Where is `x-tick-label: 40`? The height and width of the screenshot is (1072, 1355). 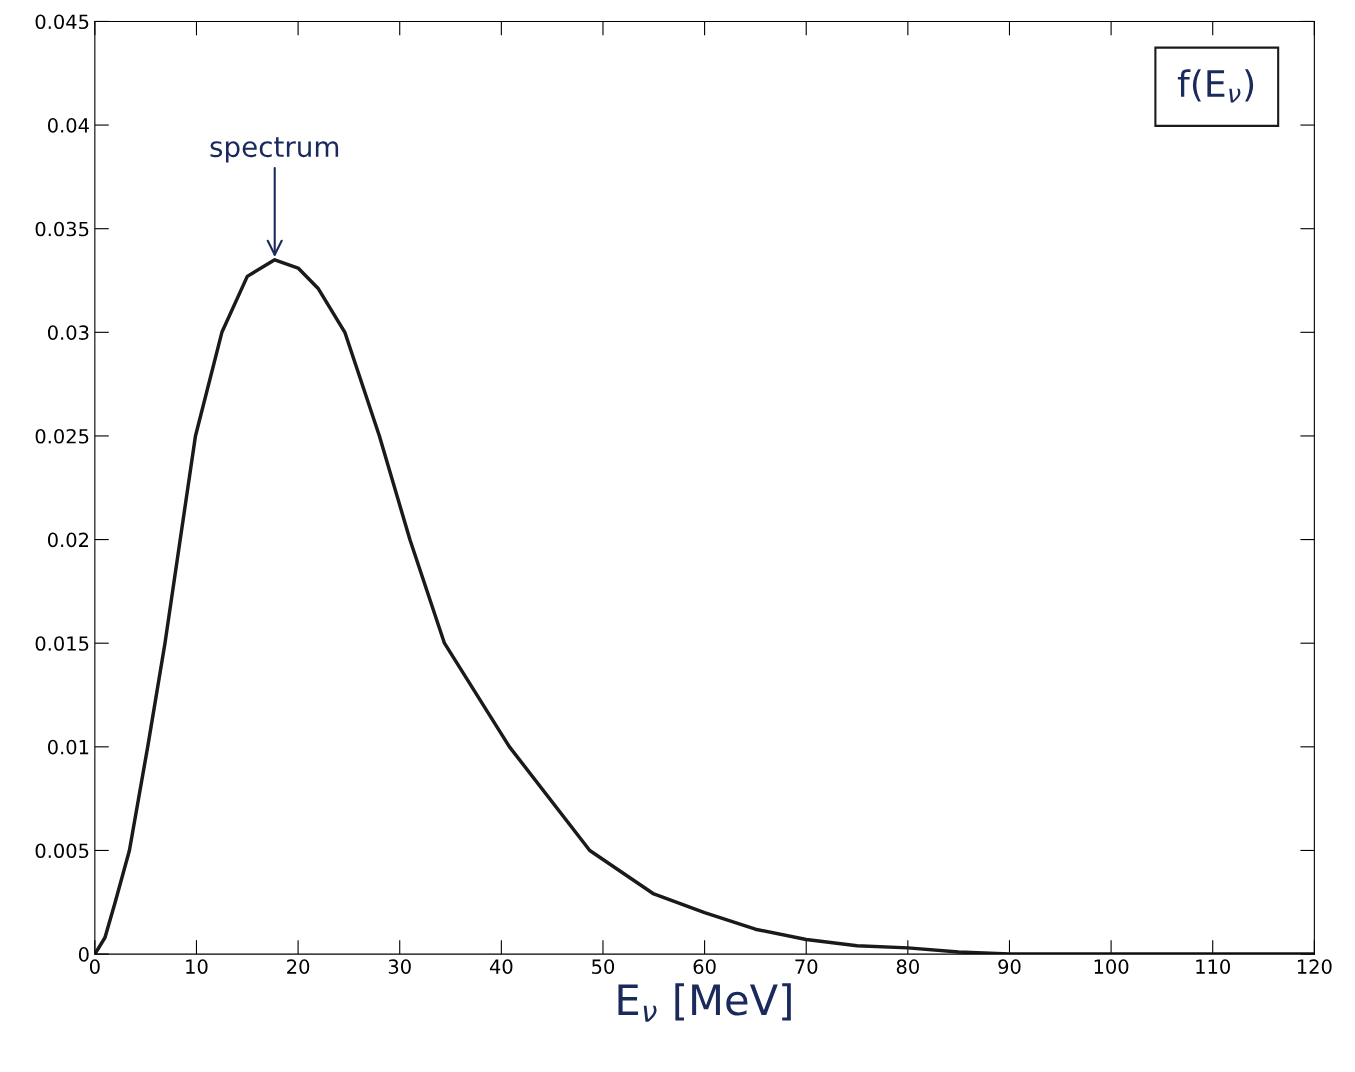 x-tick-label: 40 is located at coordinates (501, 966).